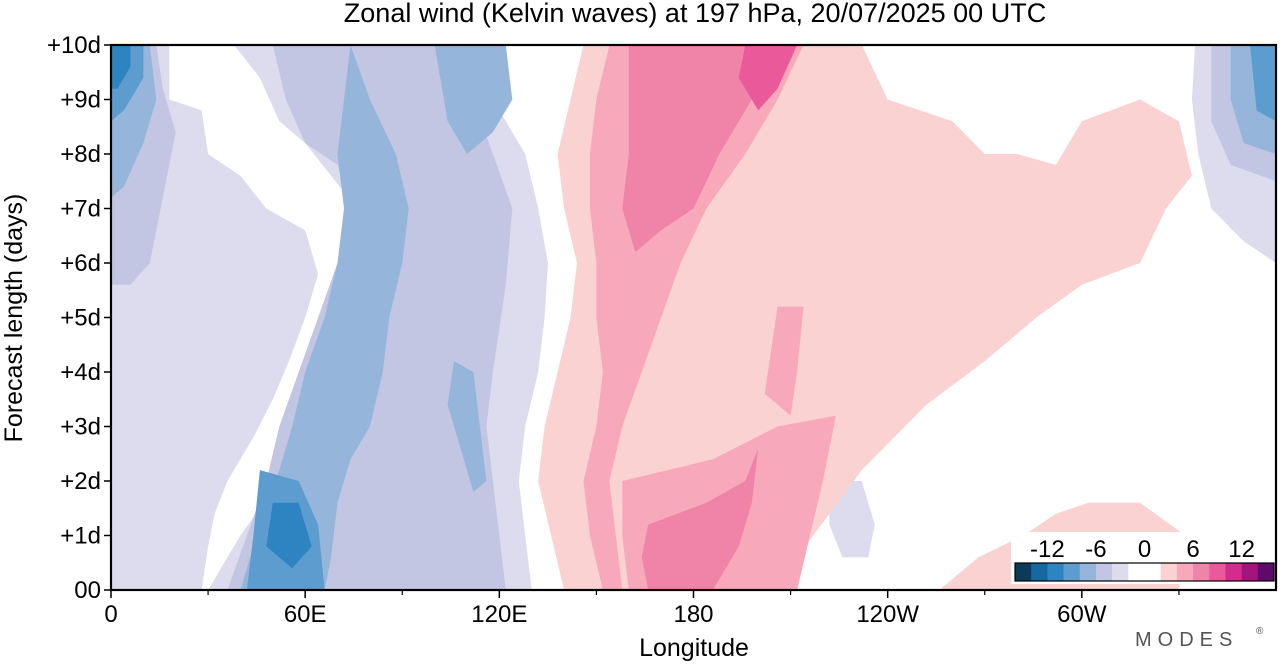 Image resolution: width=1280 pixels, height=664 pixels. I want to click on y-tick-label: +3d, so click(80, 427).